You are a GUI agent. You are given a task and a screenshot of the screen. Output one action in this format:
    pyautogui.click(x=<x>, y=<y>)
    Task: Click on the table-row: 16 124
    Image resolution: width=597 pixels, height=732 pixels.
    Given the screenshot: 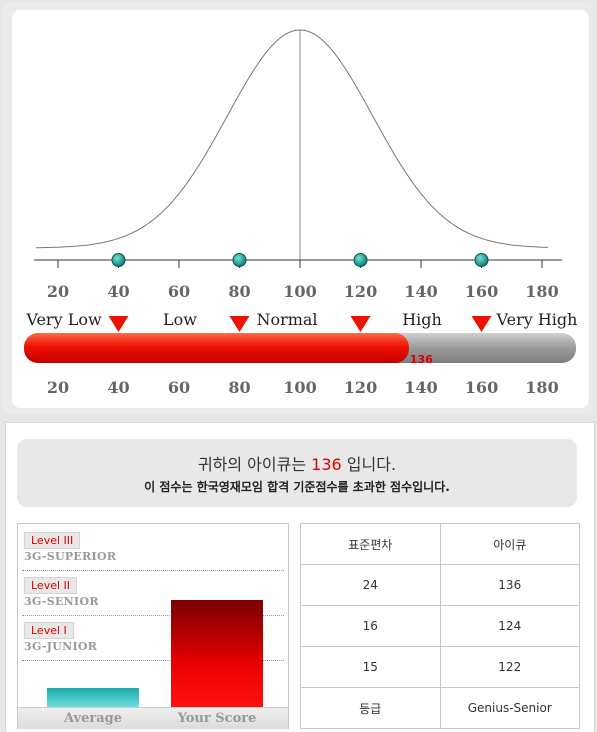 What is the action you would take?
    pyautogui.click(x=440, y=626)
    